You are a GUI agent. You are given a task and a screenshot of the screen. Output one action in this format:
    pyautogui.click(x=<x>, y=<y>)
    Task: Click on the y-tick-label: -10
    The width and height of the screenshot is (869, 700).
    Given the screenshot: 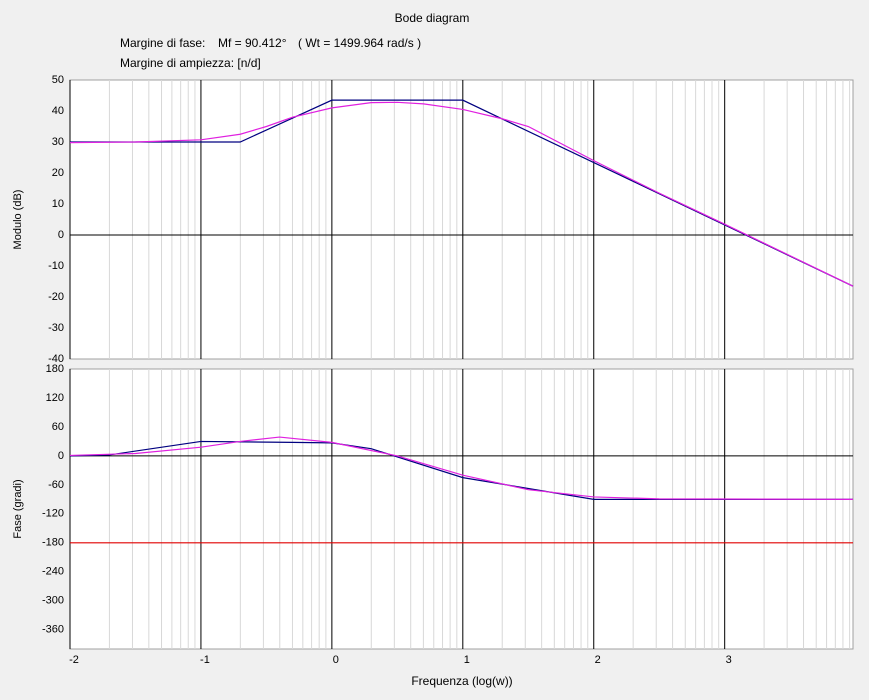 What is the action you would take?
    pyautogui.click(x=56, y=266)
    